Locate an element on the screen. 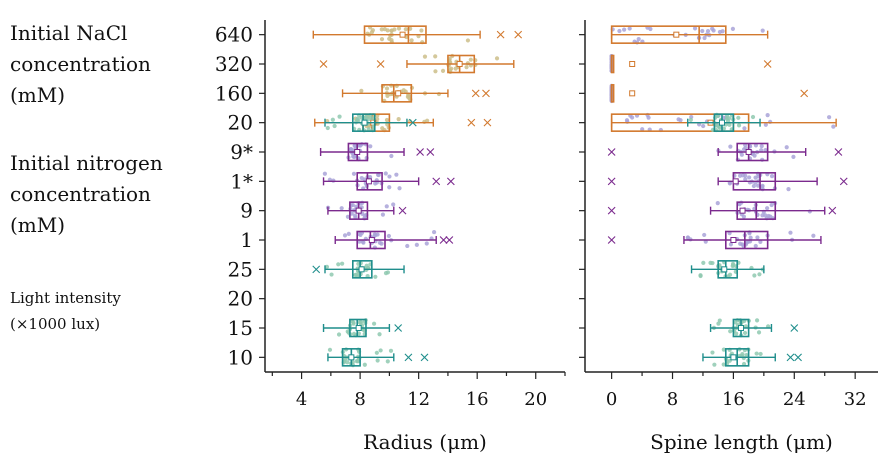  category-label: 20 is located at coordinates (240, 123).